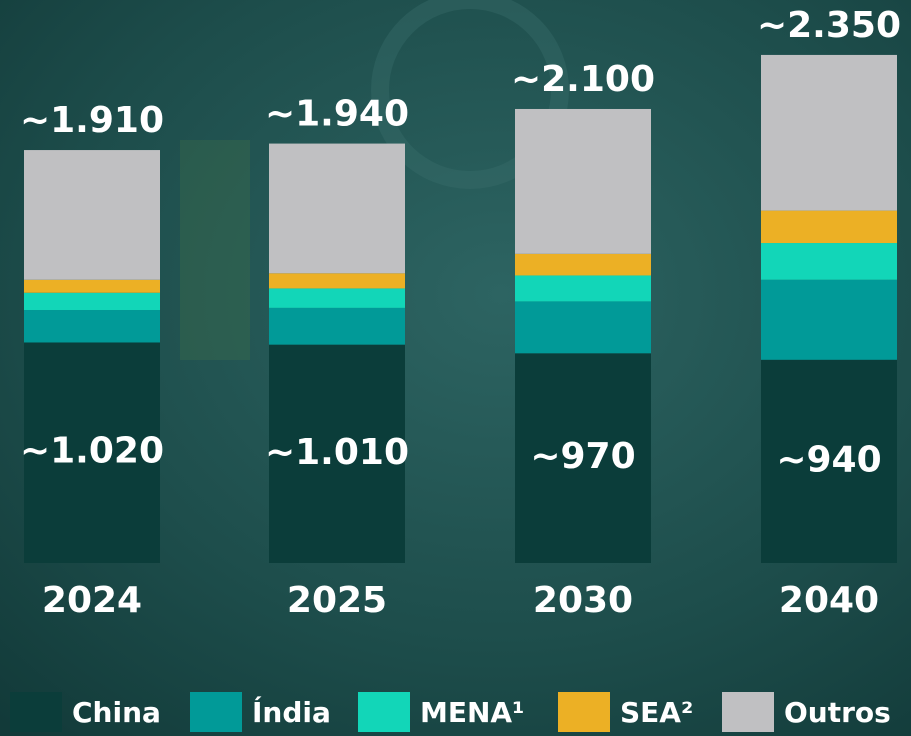 The image size is (911, 736). Describe the element at coordinates (583, 79) in the screenshot. I see `total-label: ~2.100` at that location.